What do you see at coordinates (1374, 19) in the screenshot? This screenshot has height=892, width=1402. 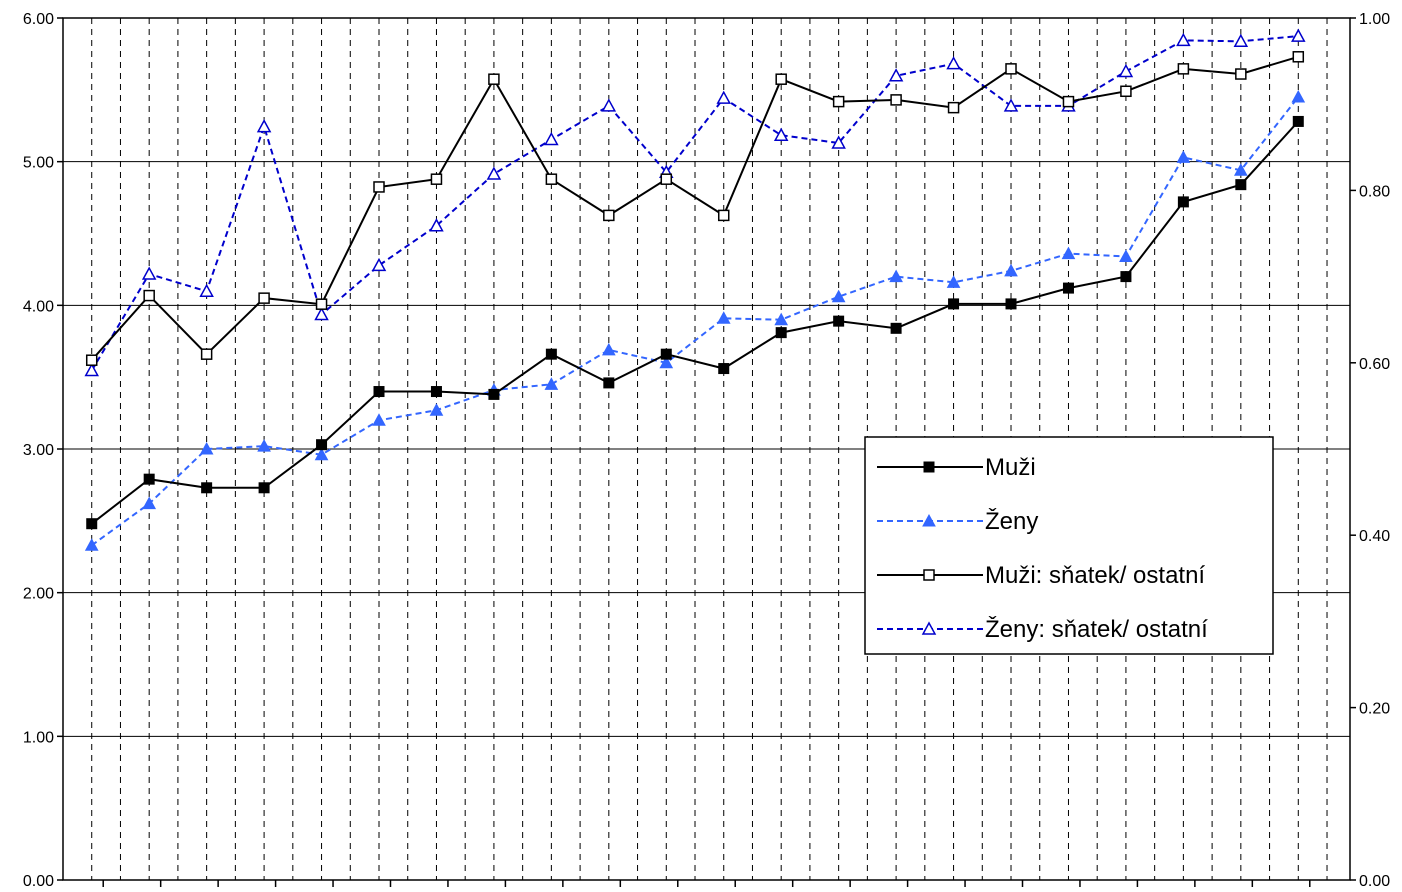 I see `right-tick-label: 1.00` at bounding box center [1374, 19].